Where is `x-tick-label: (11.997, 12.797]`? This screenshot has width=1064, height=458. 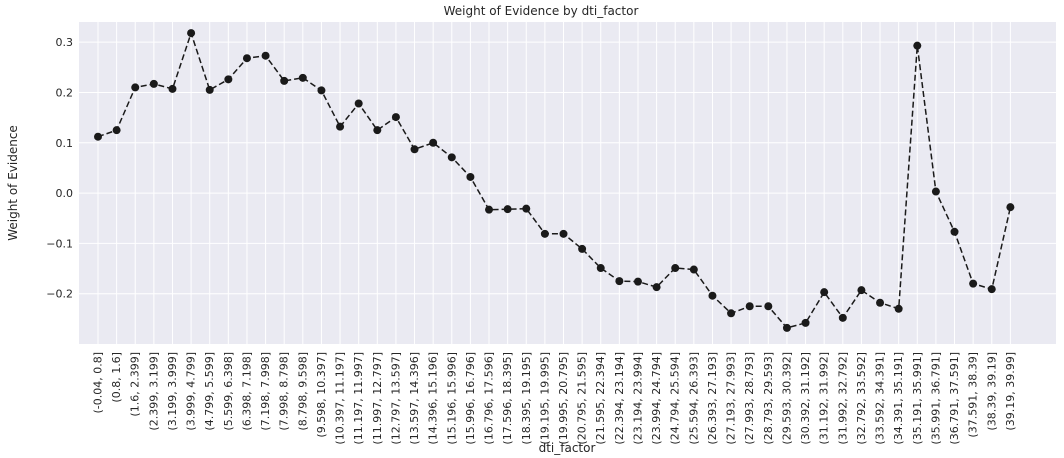
x-tick-label: (11.997, 12.797] is located at coordinates (377, 398).